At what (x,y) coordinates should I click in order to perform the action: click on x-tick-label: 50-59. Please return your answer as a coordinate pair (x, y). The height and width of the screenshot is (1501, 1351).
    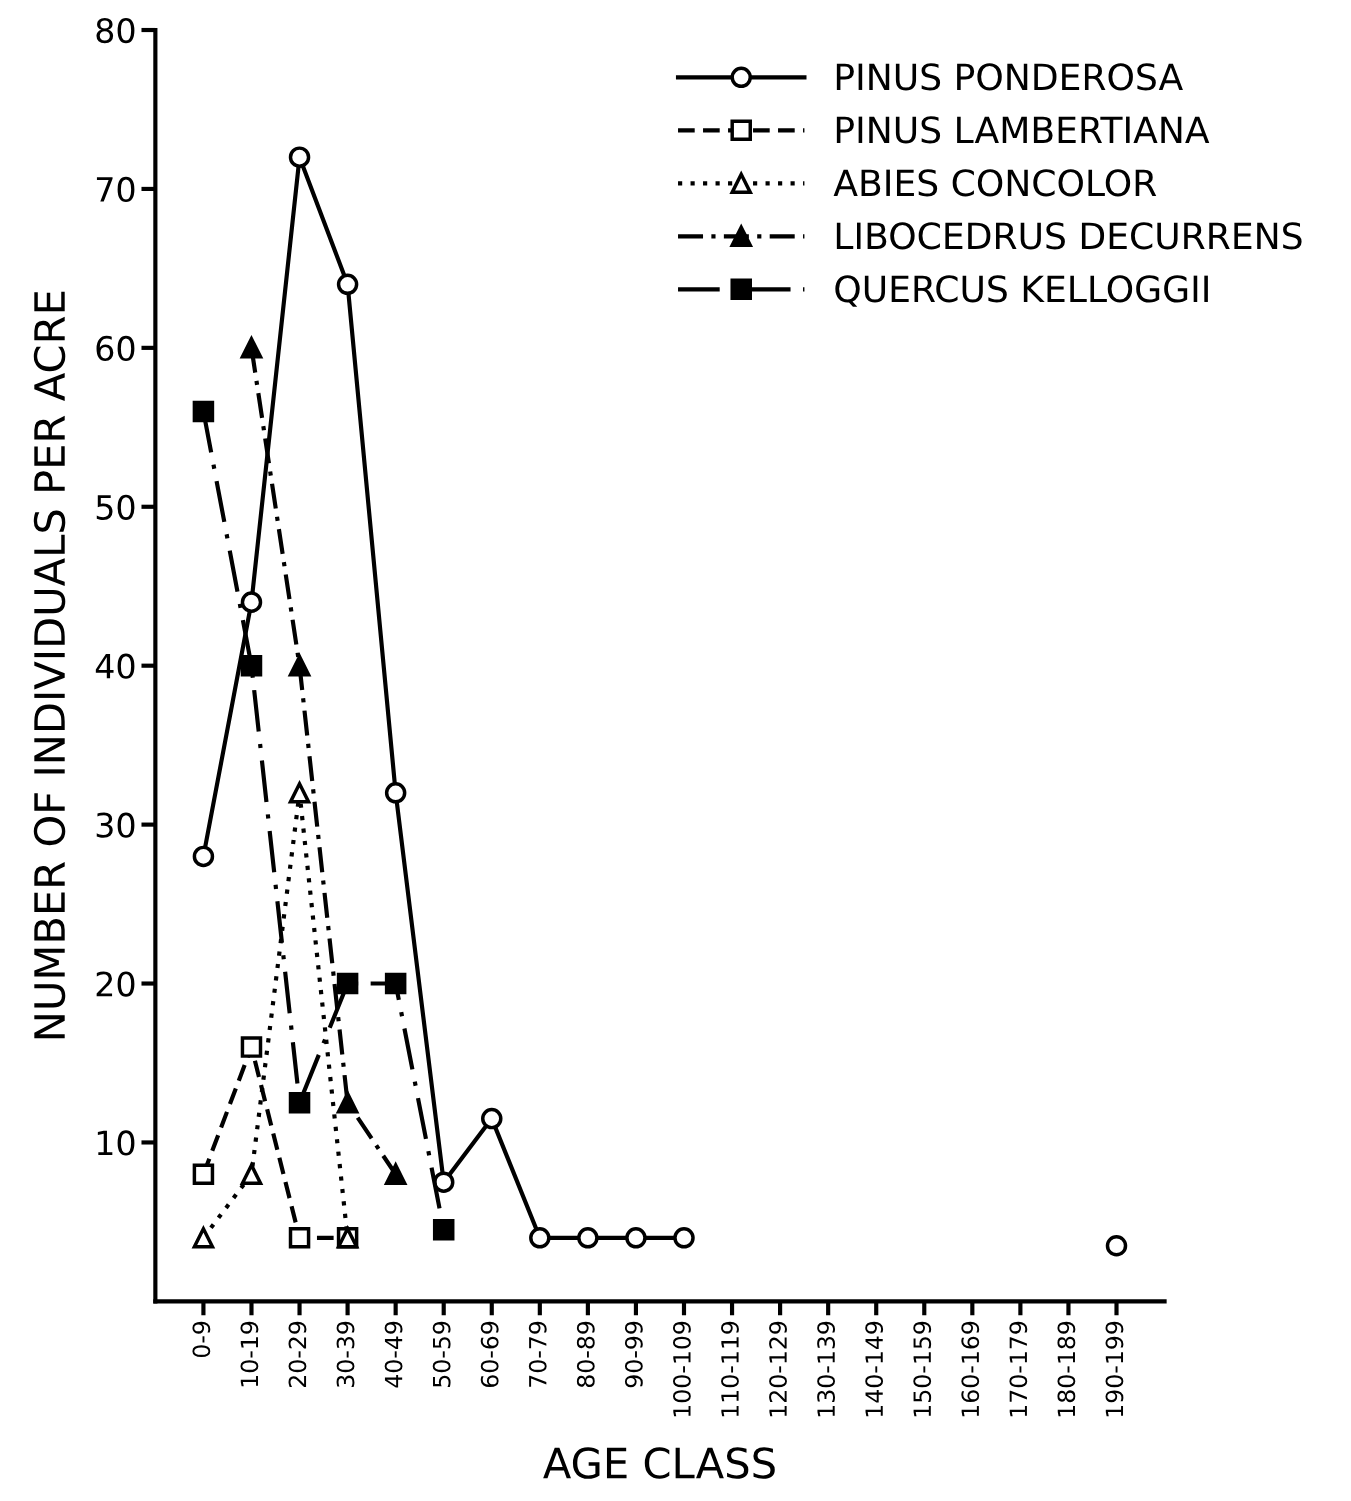
    Looking at the image, I should click on (441, 1354).